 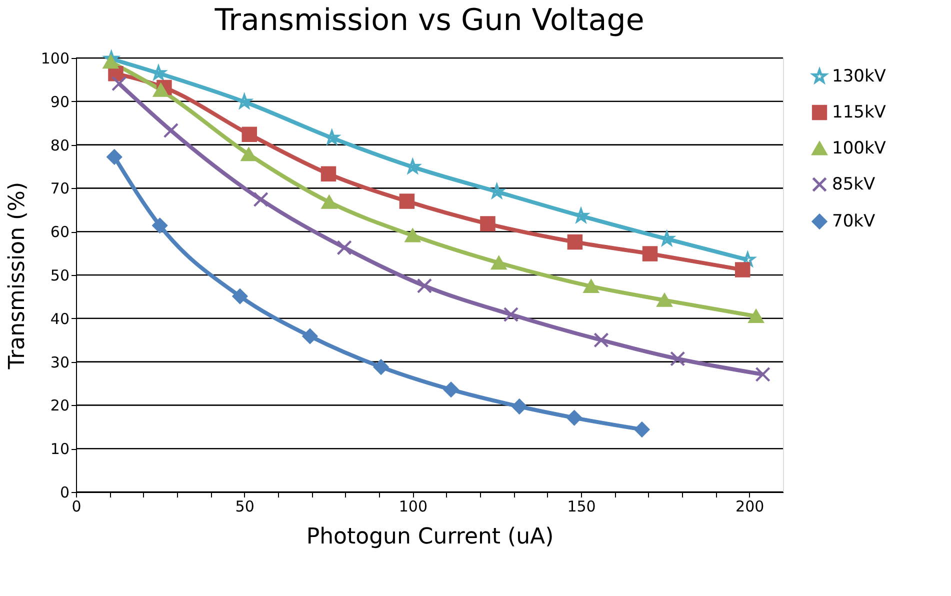 What do you see at coordinates (60, 362) in the screenshot?
I see `y-tick-label: 30` at bounding box center [60, 362].